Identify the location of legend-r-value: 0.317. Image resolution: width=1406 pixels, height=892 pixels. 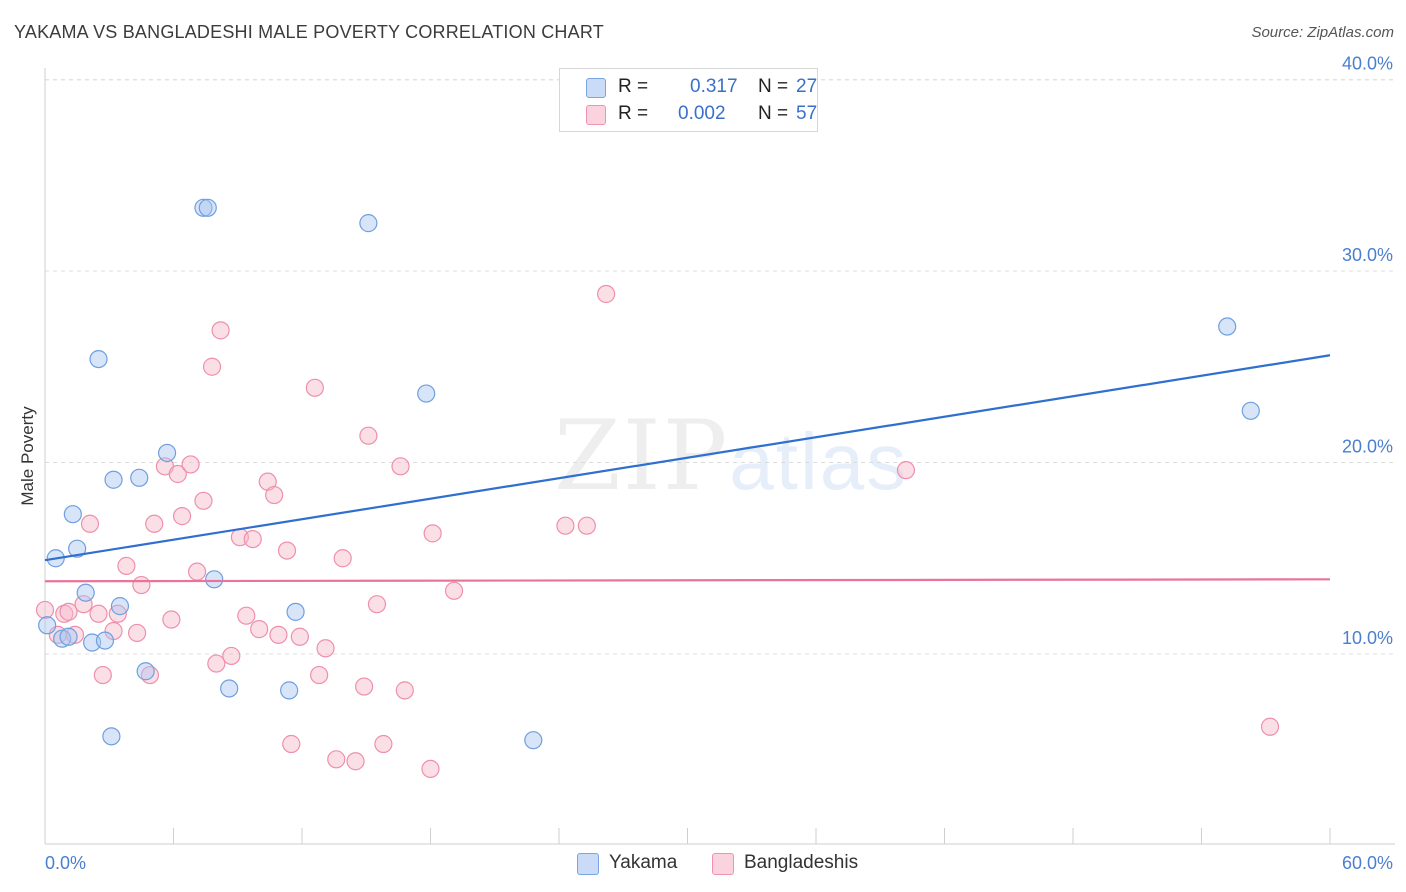
(714, 86).